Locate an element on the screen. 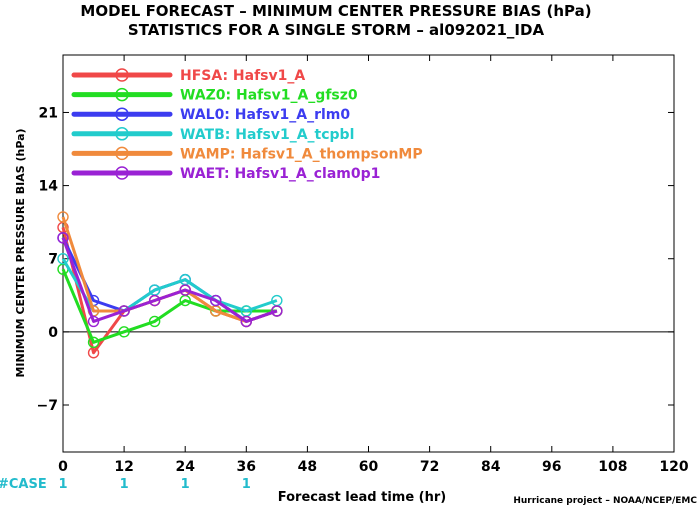 The image size is (700, 506). y-tick-label: 21 is located at coordinates (48, 113).